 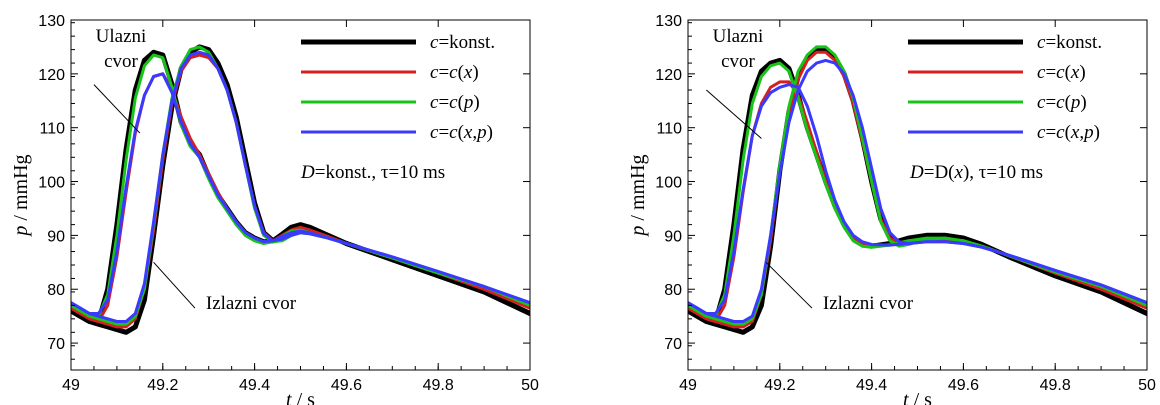 I want to click on condition-label: D=D(x), τ=10 ms, so click(x=976, y=172).